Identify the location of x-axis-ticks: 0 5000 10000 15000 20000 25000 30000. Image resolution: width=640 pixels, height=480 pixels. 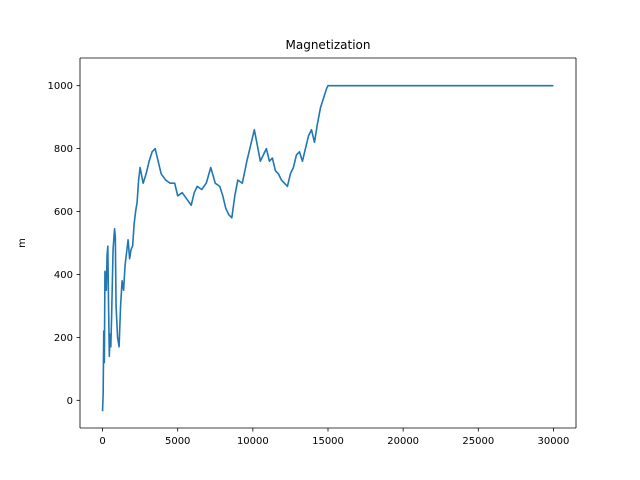
(334, 437).